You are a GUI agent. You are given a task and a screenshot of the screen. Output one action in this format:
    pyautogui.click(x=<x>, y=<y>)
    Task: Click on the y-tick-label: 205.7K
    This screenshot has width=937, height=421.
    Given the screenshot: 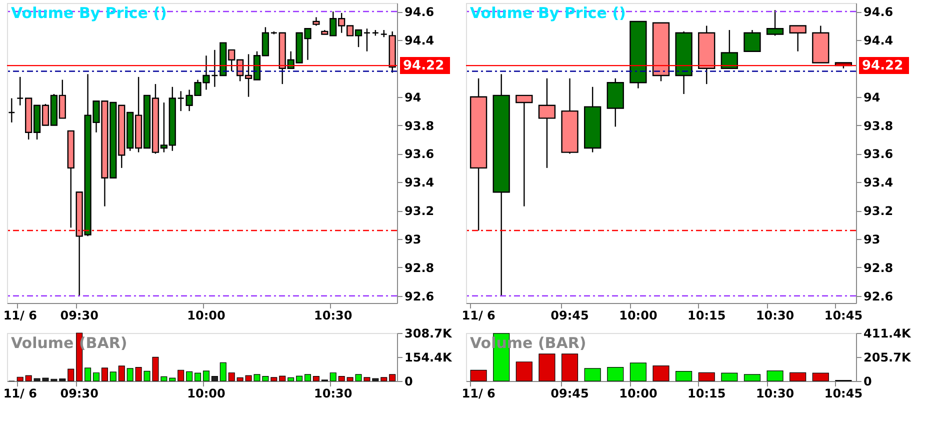 What is the action you would take?
    pyautogui.click(x=888, y=357)
    